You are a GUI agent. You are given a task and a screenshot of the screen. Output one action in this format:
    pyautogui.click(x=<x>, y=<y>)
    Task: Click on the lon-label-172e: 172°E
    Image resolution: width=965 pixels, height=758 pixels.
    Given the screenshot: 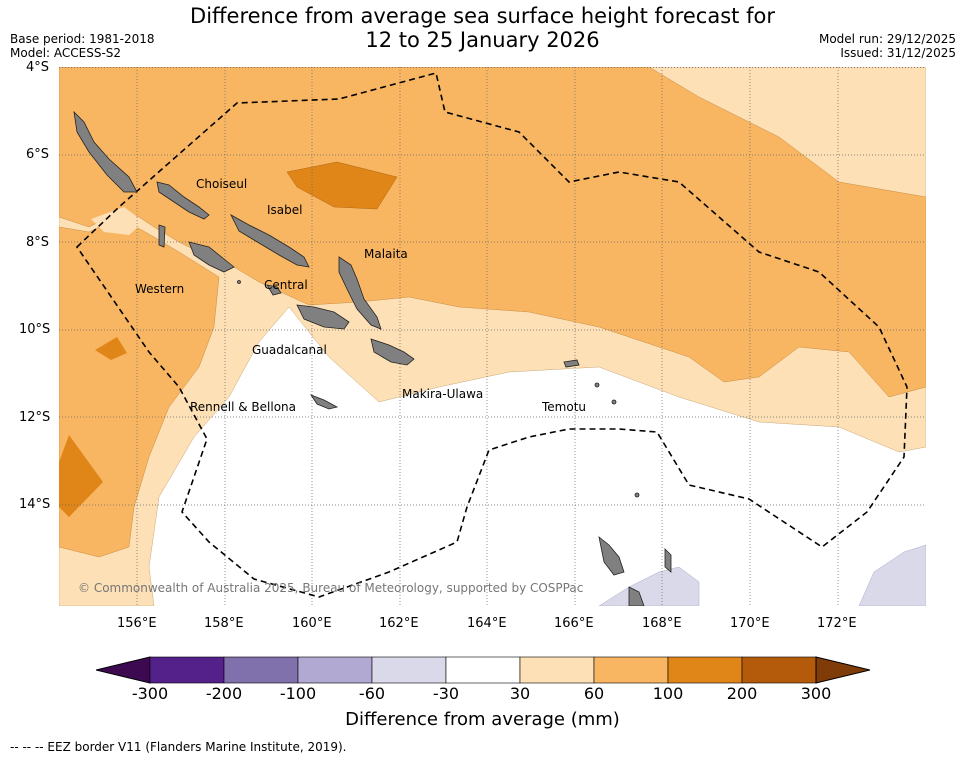 What is the action you would take?
    pyautogui.click(x=837, y=623)
    